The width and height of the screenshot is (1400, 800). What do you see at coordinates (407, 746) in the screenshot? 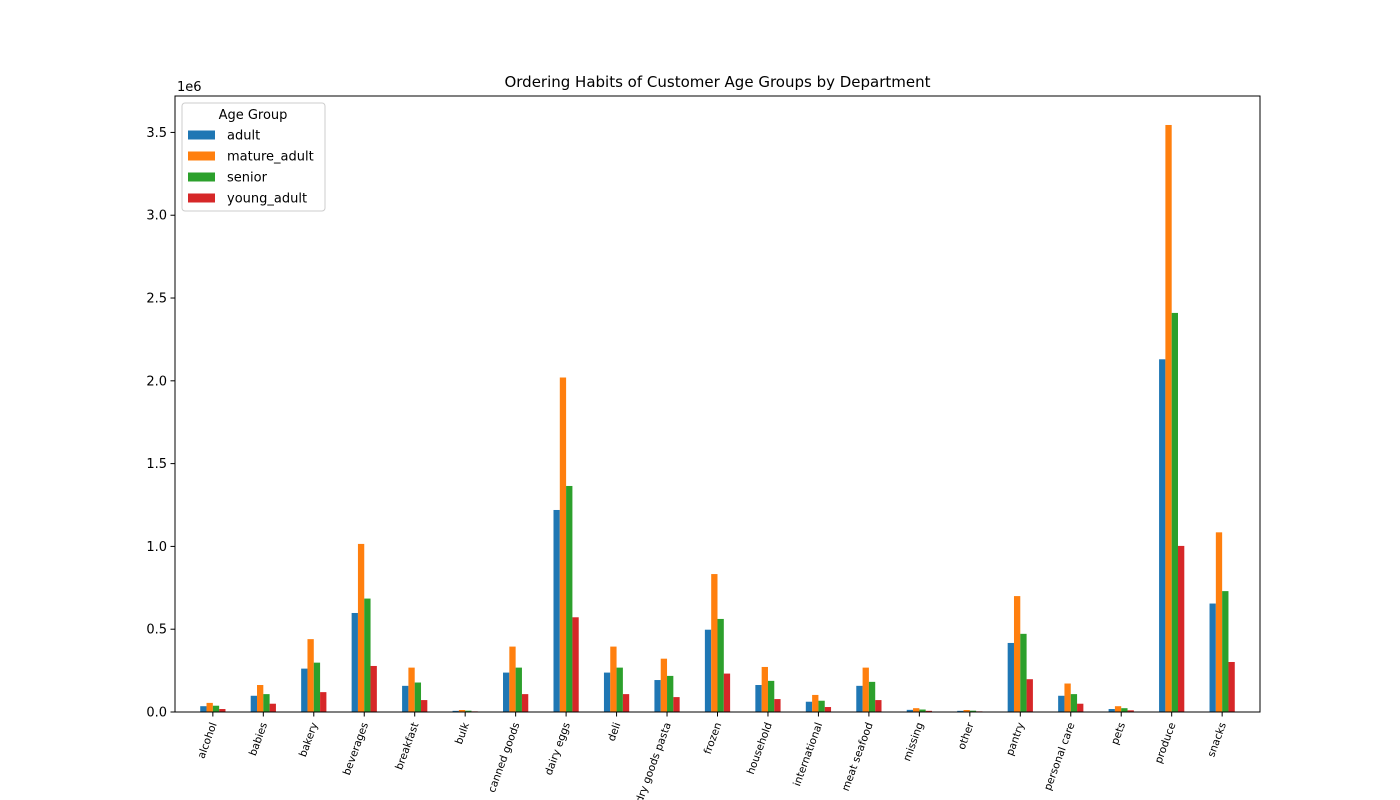
I see `x-tick-label: breakfast` at bounding box center [407, 746].